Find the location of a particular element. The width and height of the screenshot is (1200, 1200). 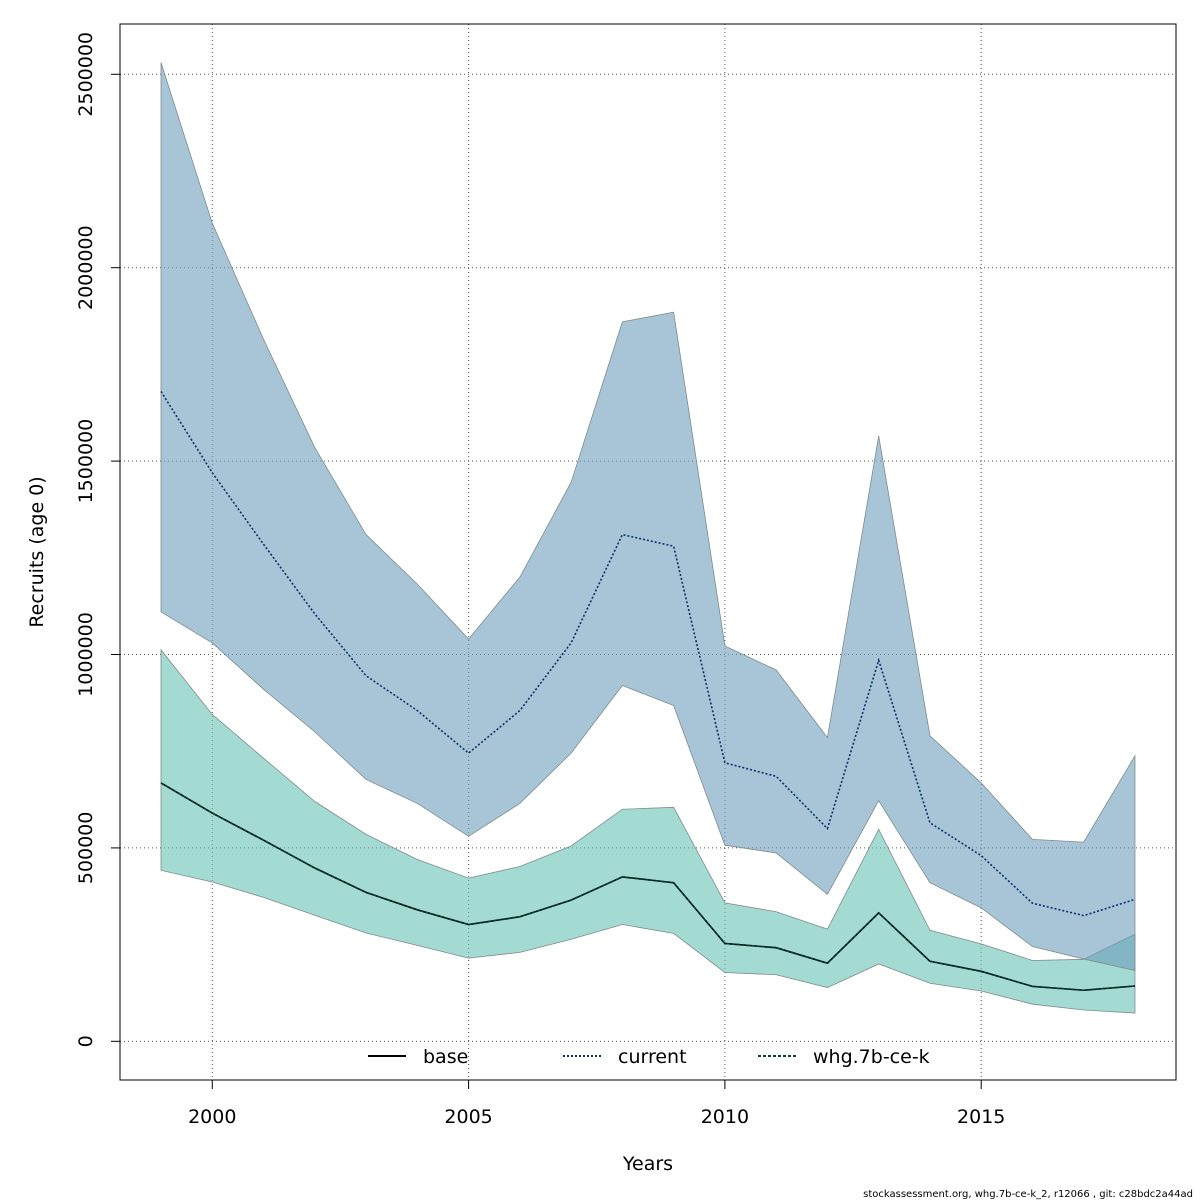

x-axis-title: Years is located at coordinates (647, 1164).